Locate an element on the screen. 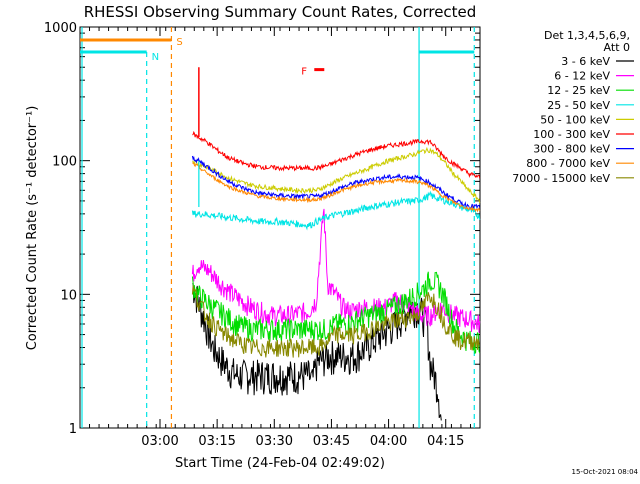  x-tick-label: 03:30 is located at coordinates (274, 441).